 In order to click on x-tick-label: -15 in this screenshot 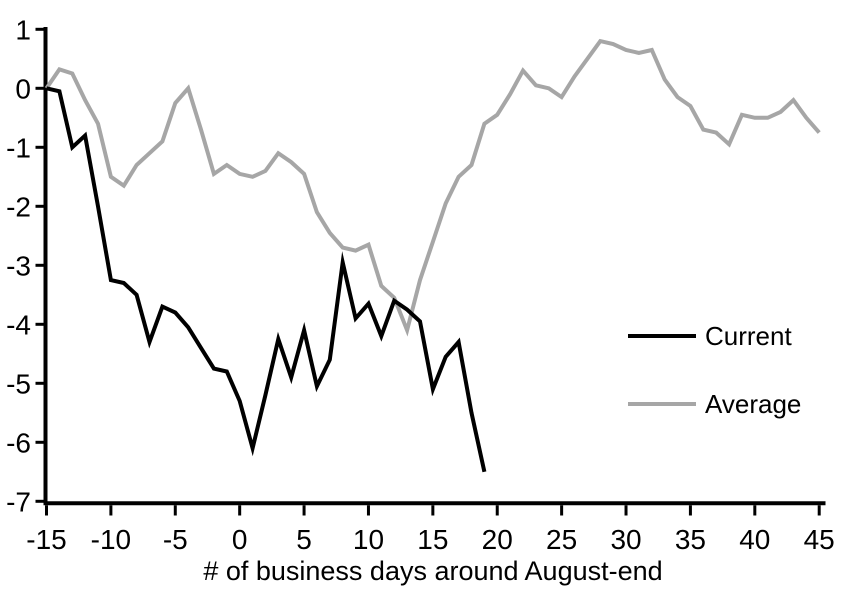, I will do `click(46, 539)`.